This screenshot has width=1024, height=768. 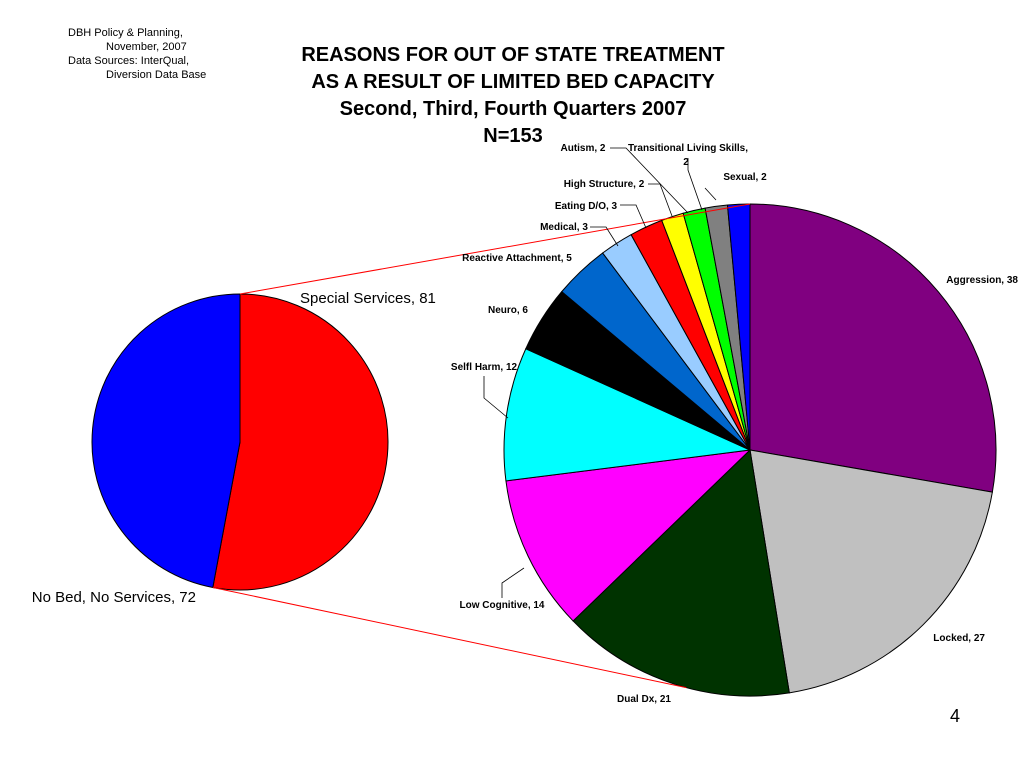 I want to click on slice-label: Low Cognitive, 14, so click(x=501, y=605).